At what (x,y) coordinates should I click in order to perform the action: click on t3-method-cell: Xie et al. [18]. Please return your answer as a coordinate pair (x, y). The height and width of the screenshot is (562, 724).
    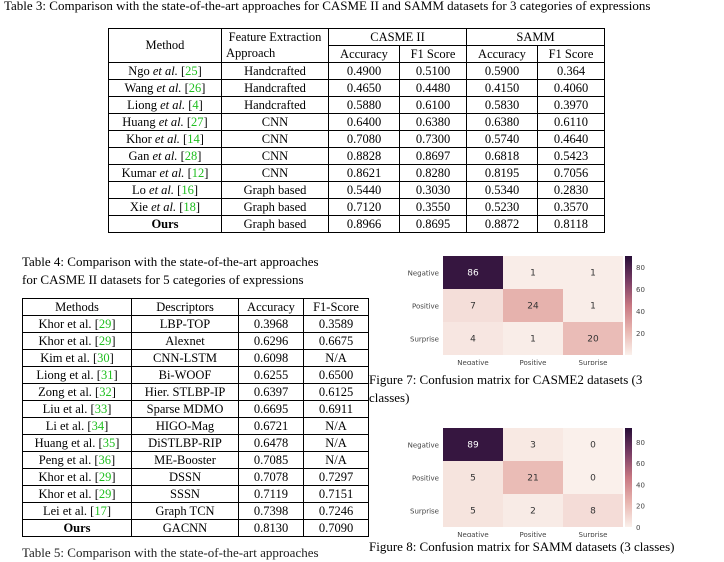
    Looking at the image, I should click on (165, 207).